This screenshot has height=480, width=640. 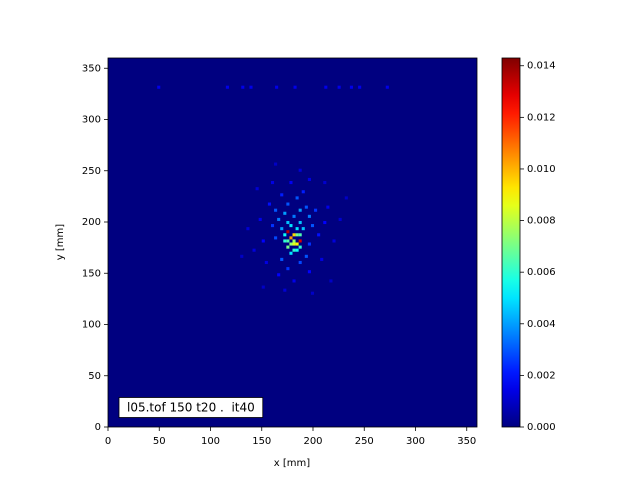 I want to click on colorbar-tick-label: 0.010, so click(x=541, y=169).